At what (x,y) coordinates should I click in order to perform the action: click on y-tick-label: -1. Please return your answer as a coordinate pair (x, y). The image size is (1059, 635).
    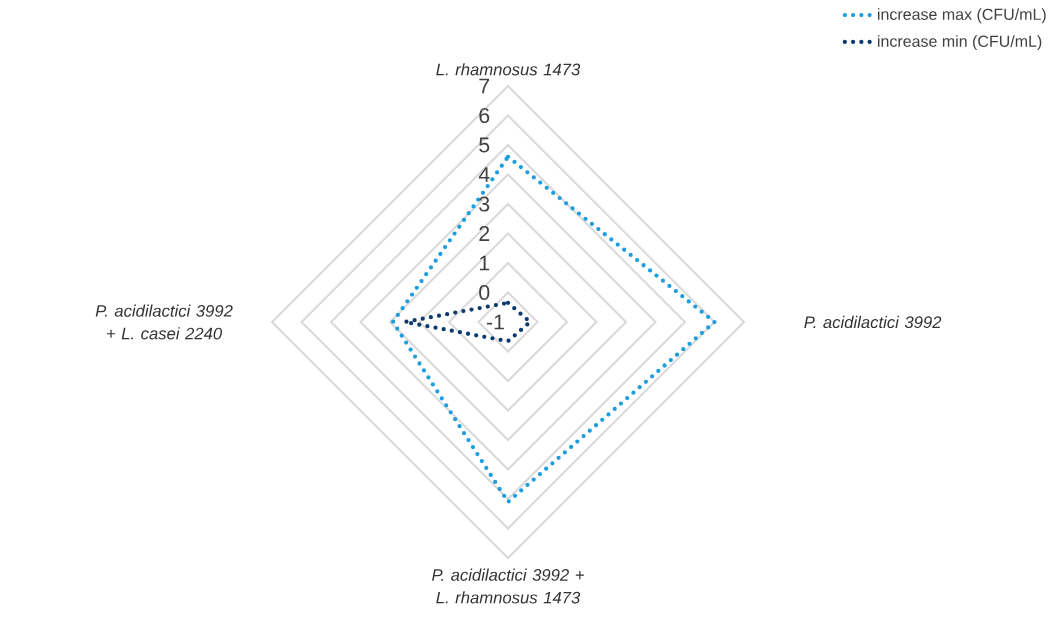
    Looking at the image, I should click on (495, 322).